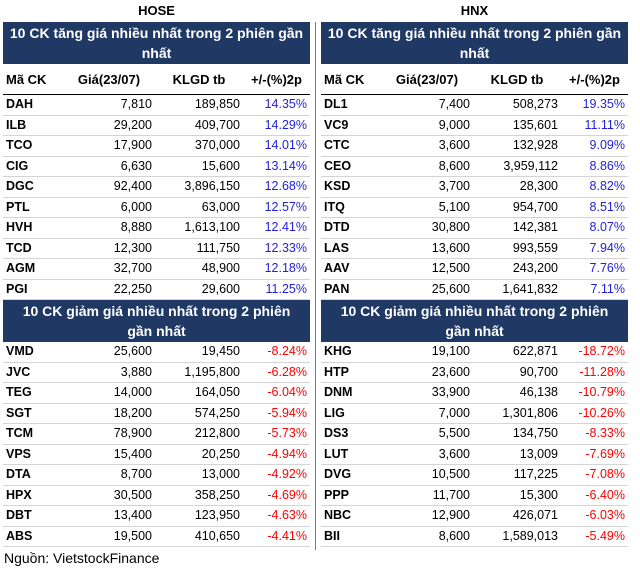 This screenshot has height=576, width=640. Describe the element at coordinates (276, 105) in the screenshot. I see `change-cell: 14.35%` at that location.